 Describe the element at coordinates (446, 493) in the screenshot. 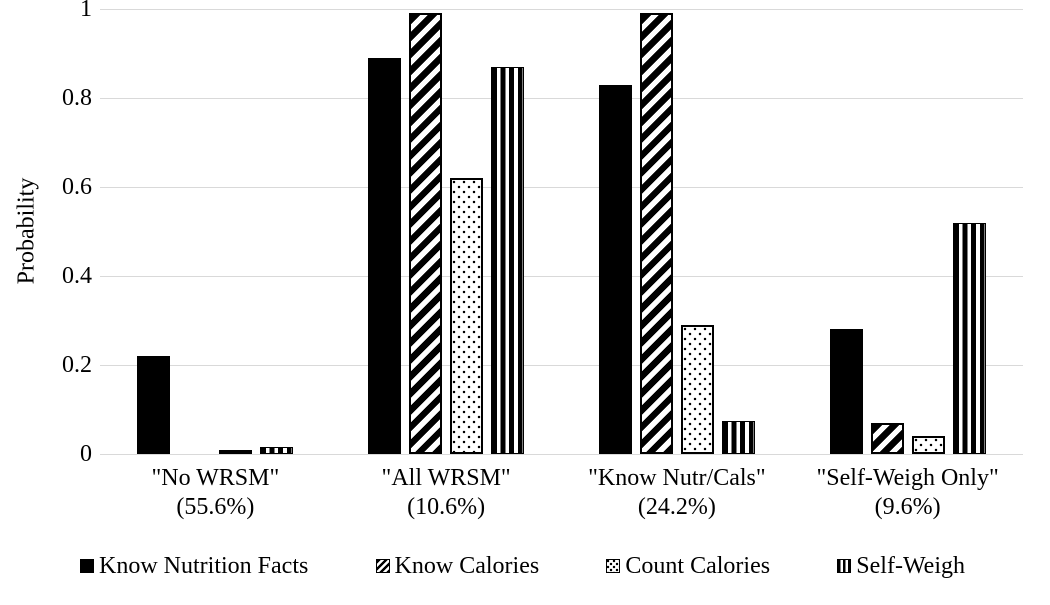

I see `x-category-label: "All WRSM" (10.6%)` at that location.